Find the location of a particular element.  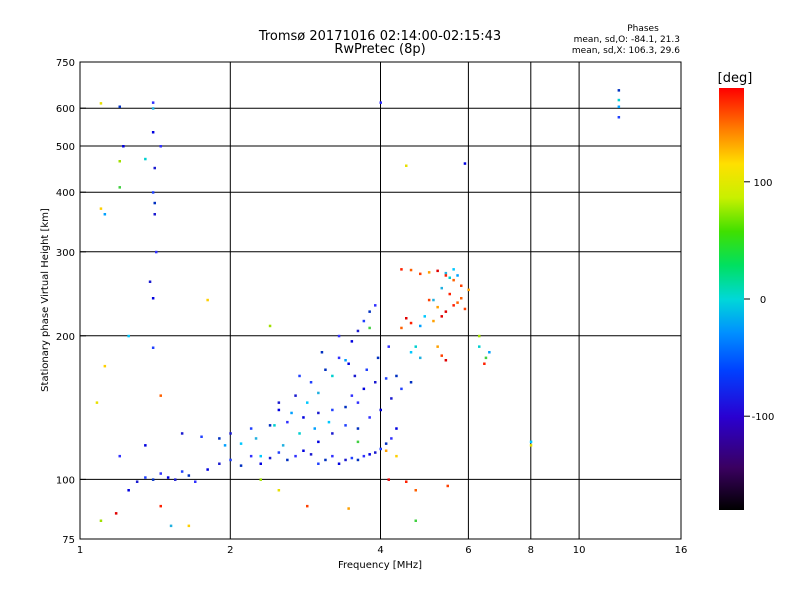

x-axis-label: Frequency [MHz] is located at coordinates (380, 565).